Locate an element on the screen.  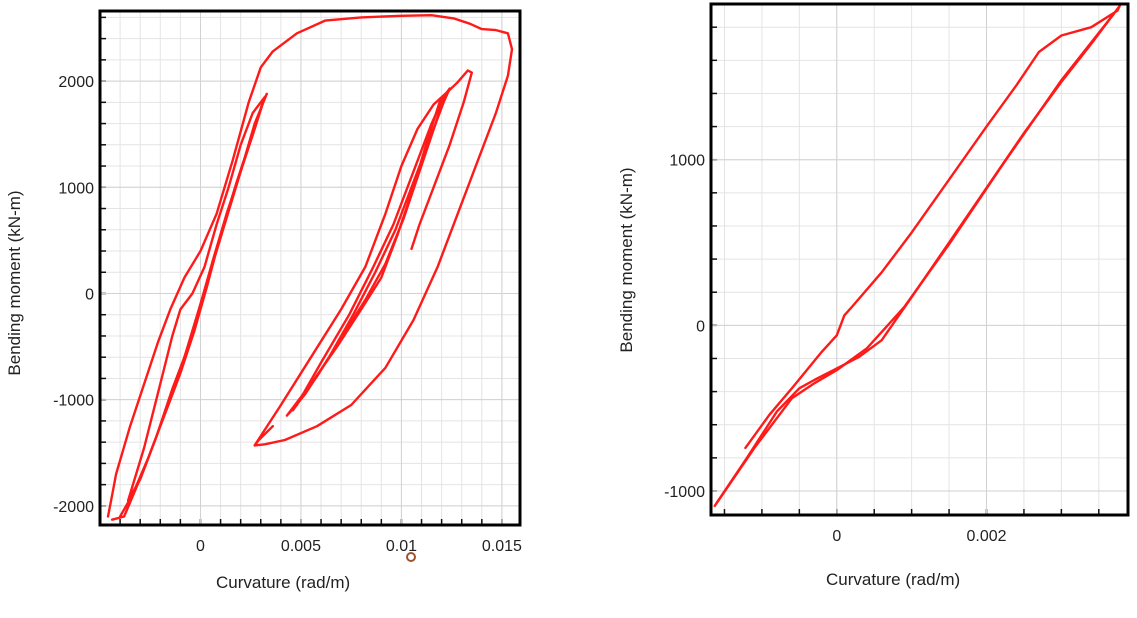
left-chart-y-tick-label: 1000 is located at coordinates (76, 188).